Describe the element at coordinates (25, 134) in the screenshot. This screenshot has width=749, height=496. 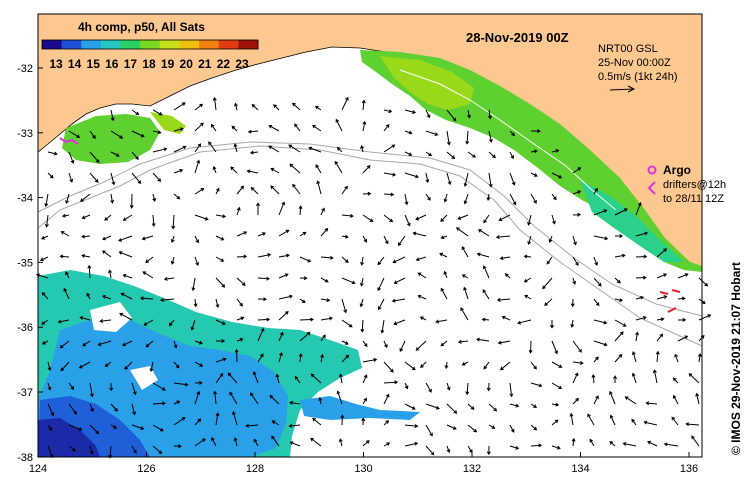
I see `y-tick-label: -33` at that location.